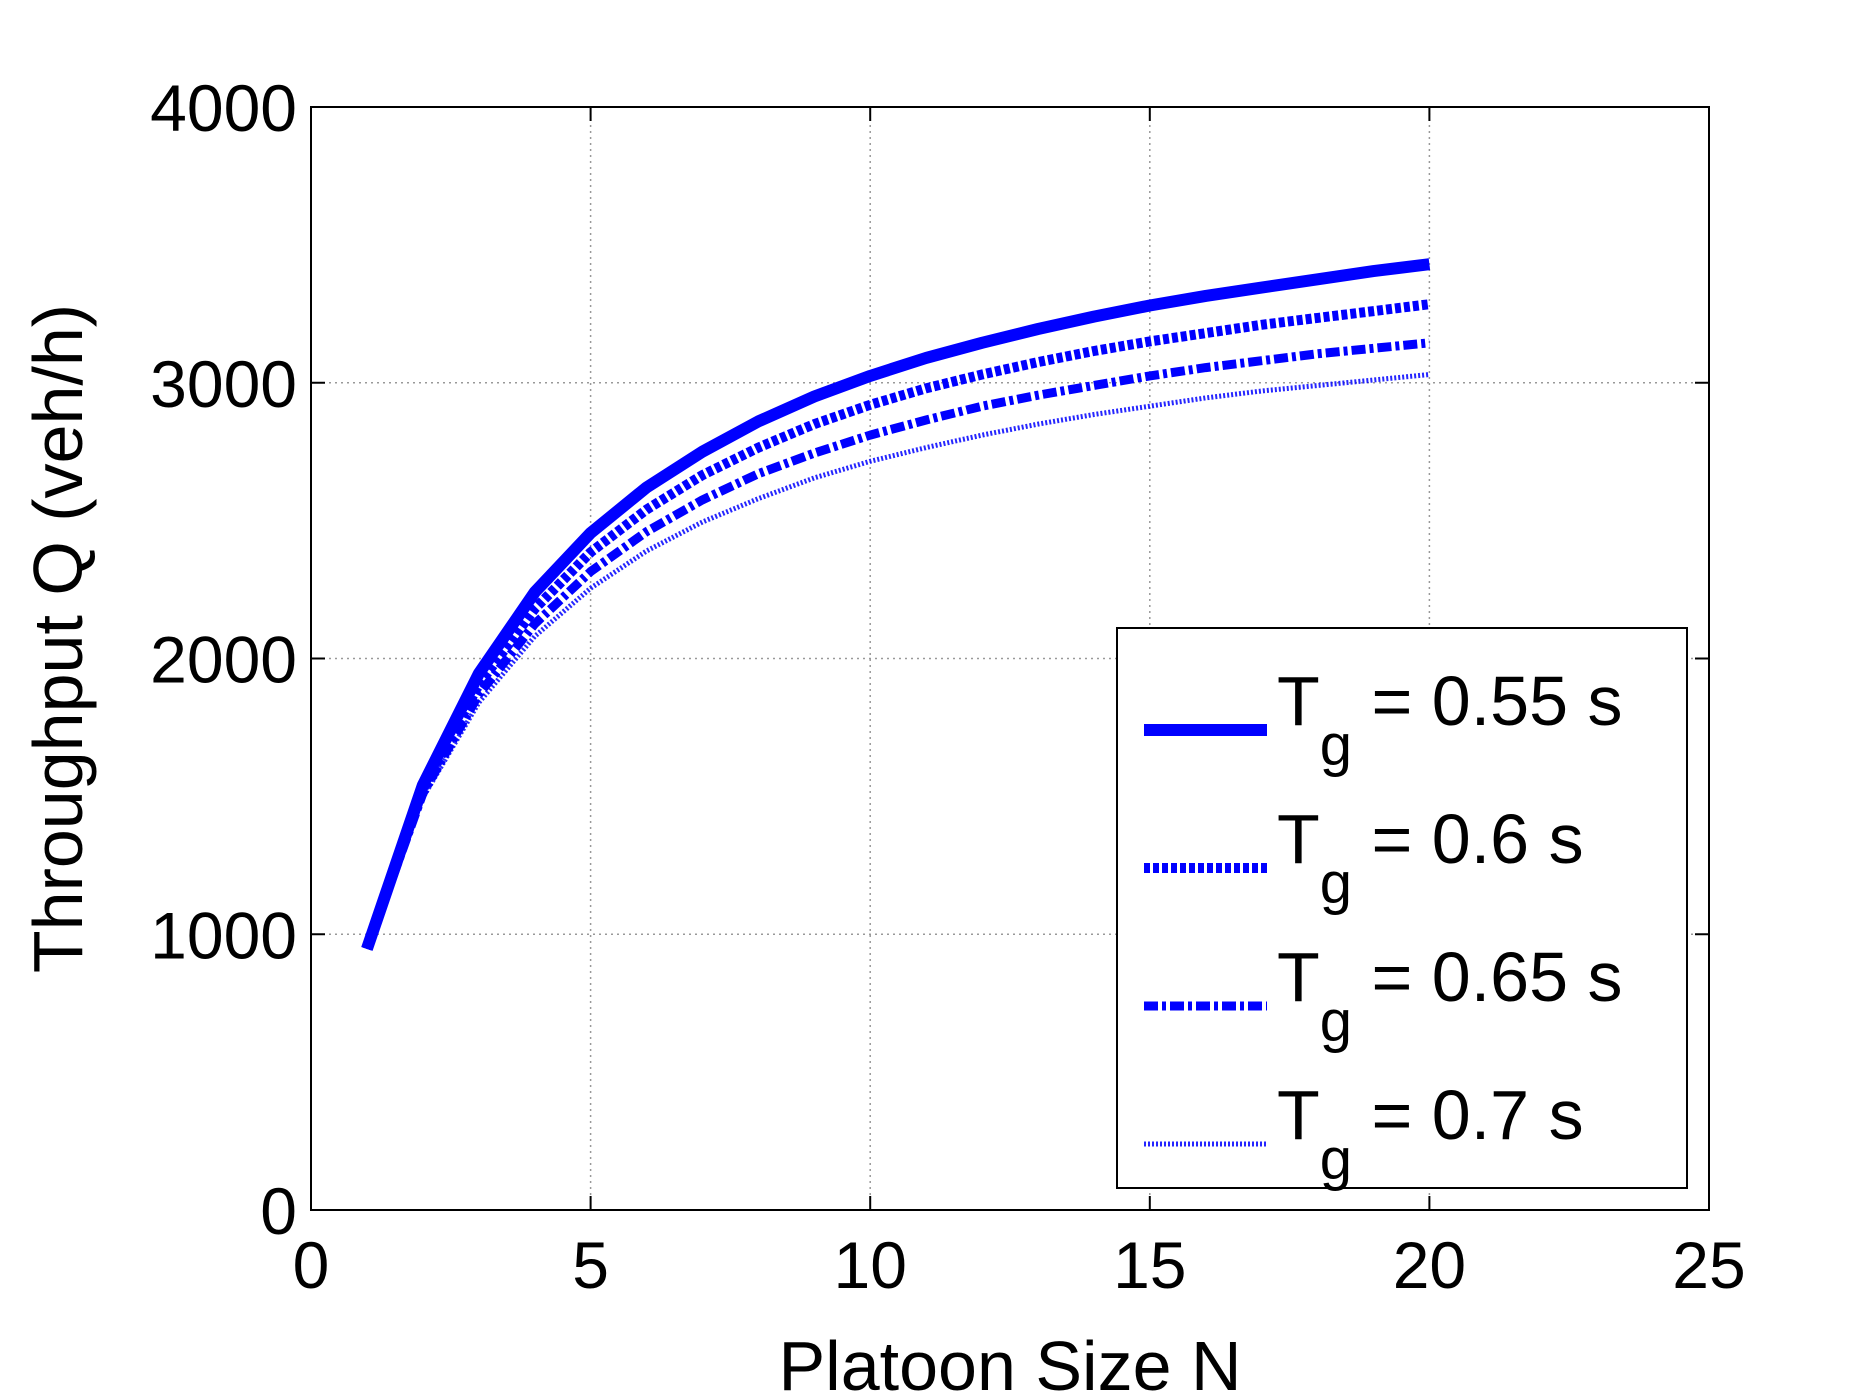 The height and width of the screenshot is (1400, 1867). I want to click on legend-label-rest: = 0.6 s, so click(1468, 839).